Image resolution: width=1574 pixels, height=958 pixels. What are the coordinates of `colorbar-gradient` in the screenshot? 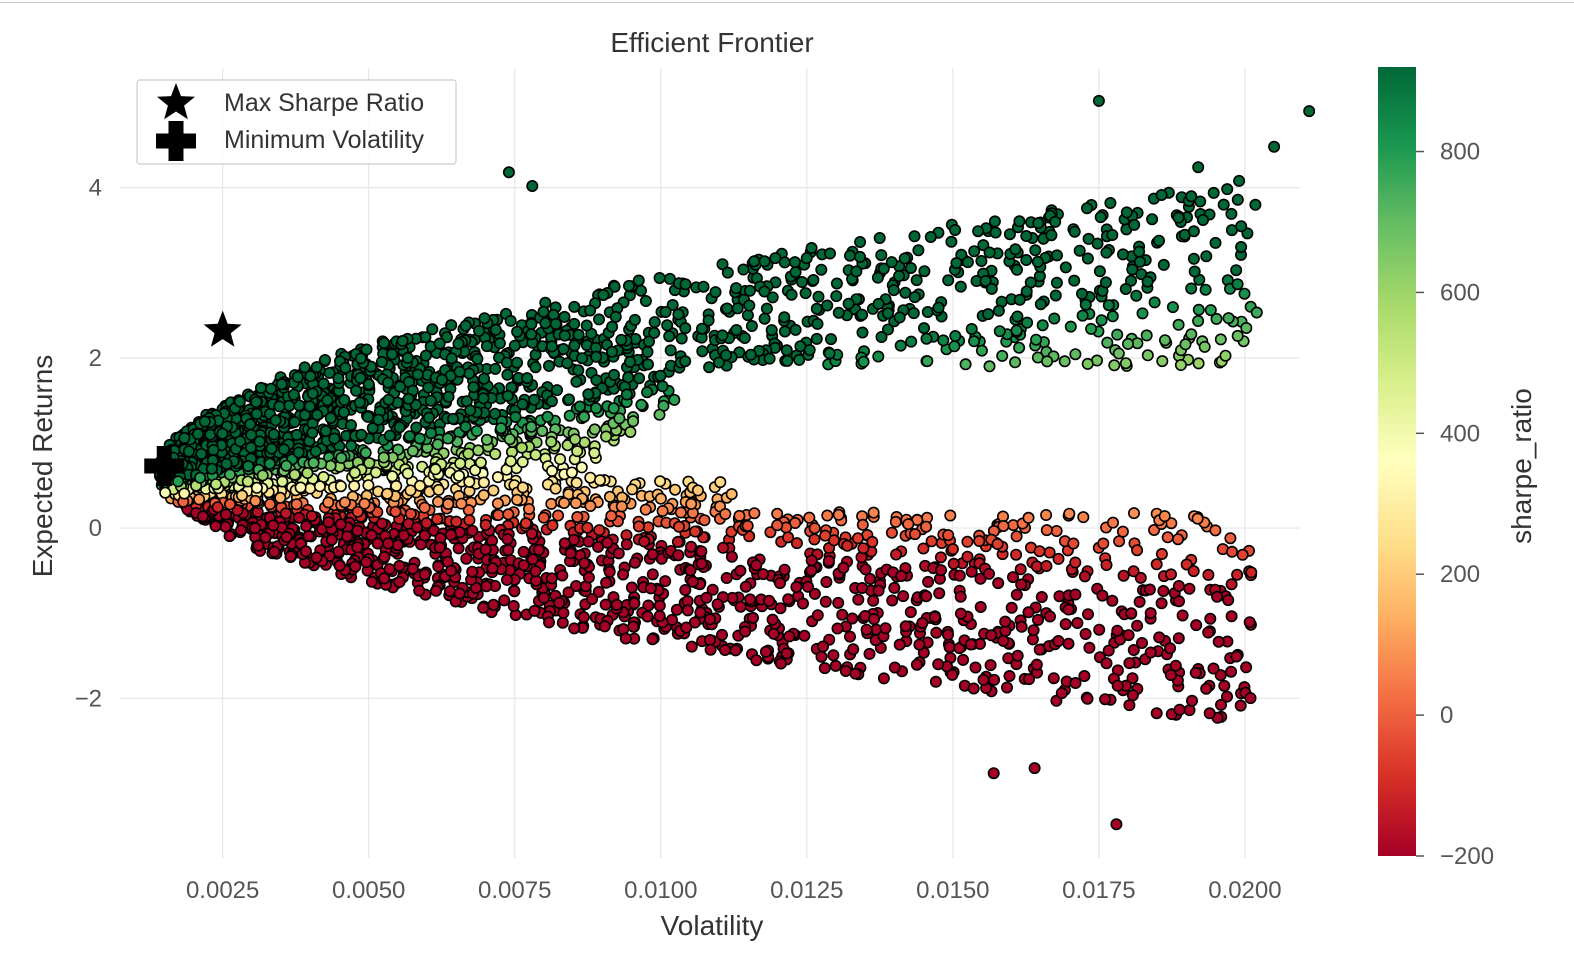 It's located at (1397, 461).